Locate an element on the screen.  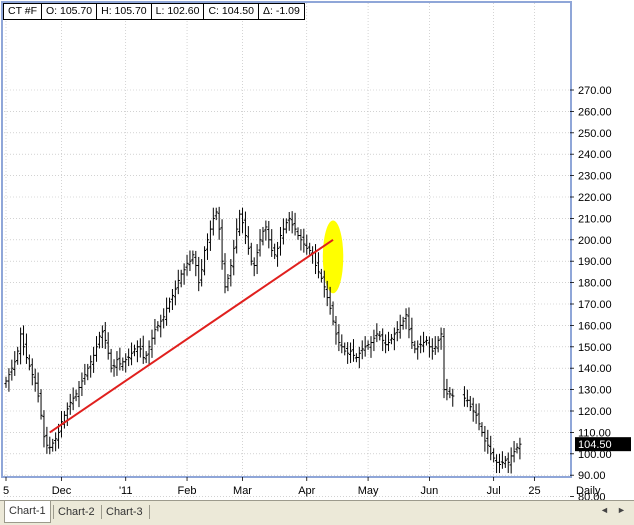
symbol-label: CT #F is located at coordinates (23, 11).